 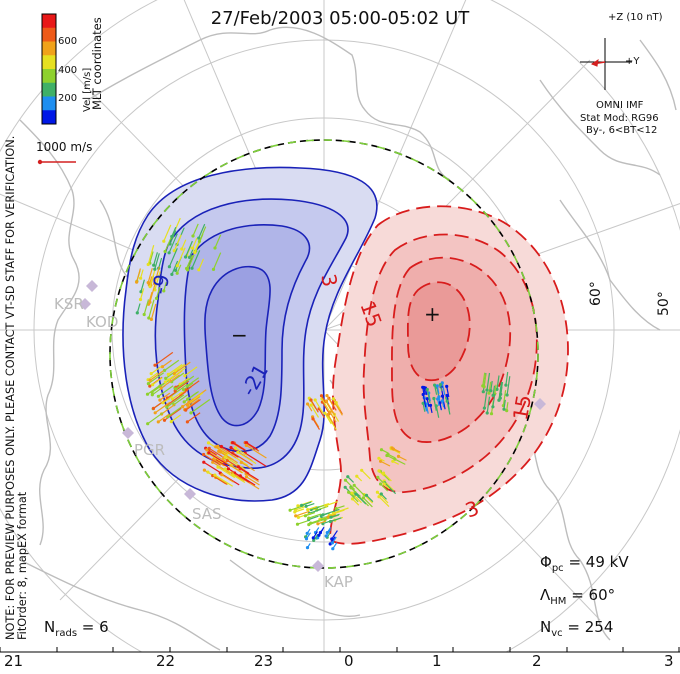 What do you see at coordinates (68, 70) in the screenshot?
I see `colorbar-tick-400: 400` at bounding box center [68, 70].